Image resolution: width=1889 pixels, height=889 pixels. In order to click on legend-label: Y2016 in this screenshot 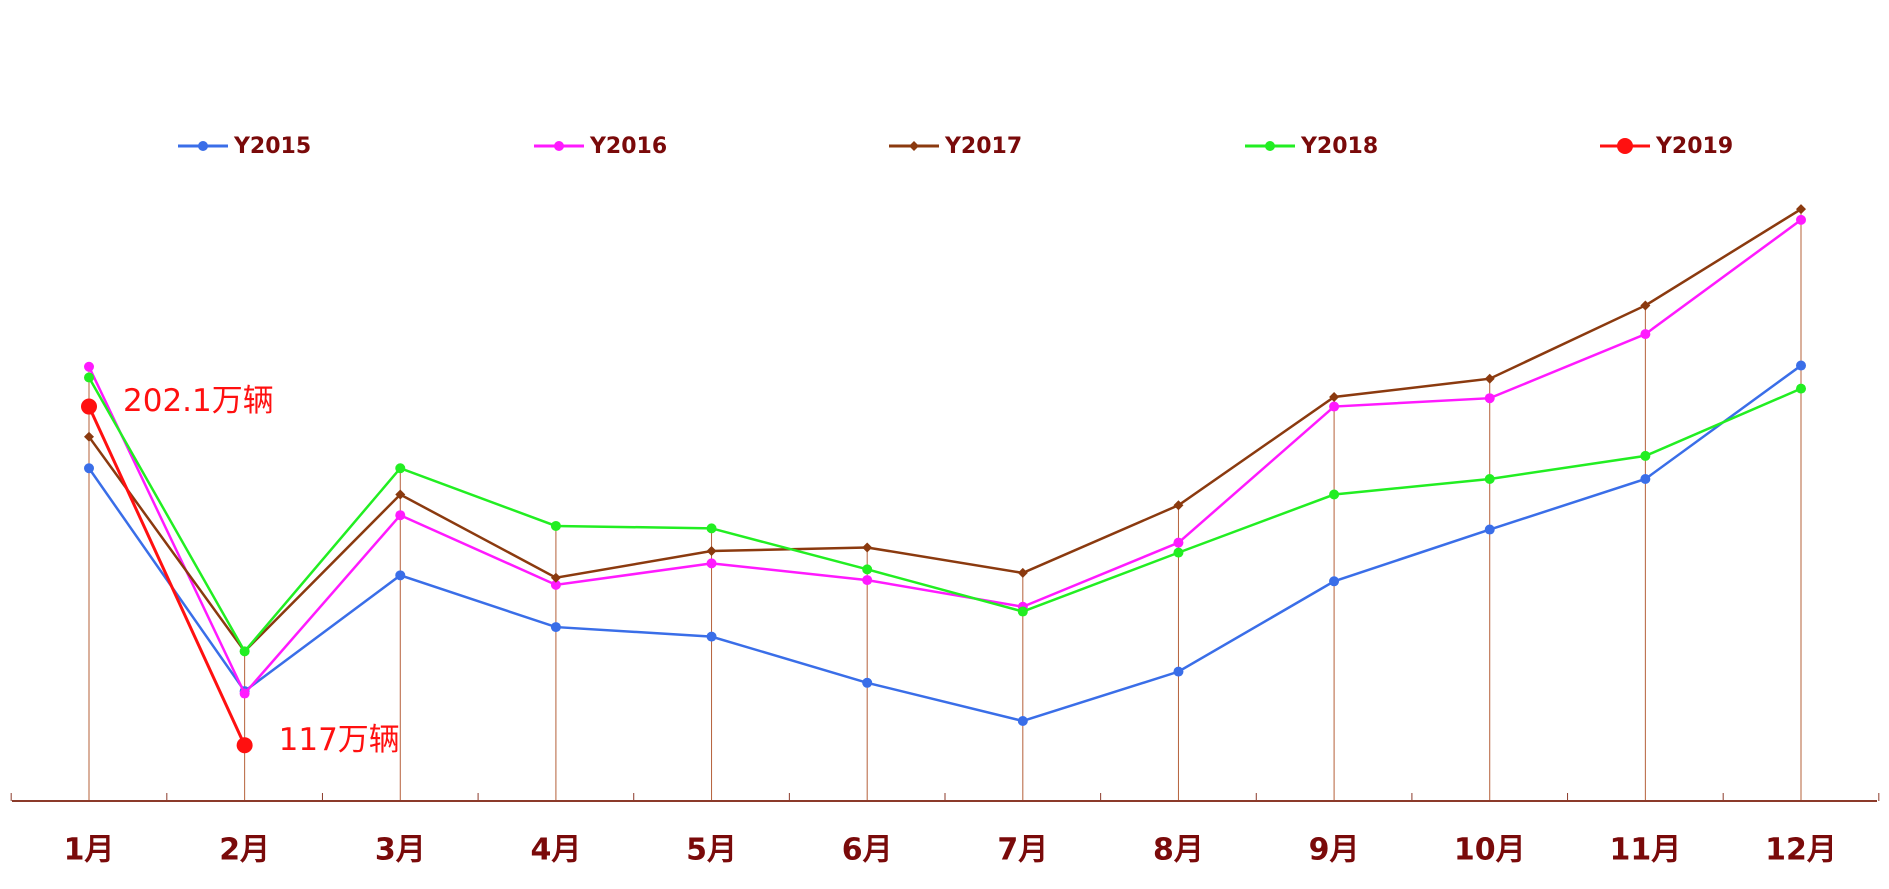, I will do `click(628, 146)`.